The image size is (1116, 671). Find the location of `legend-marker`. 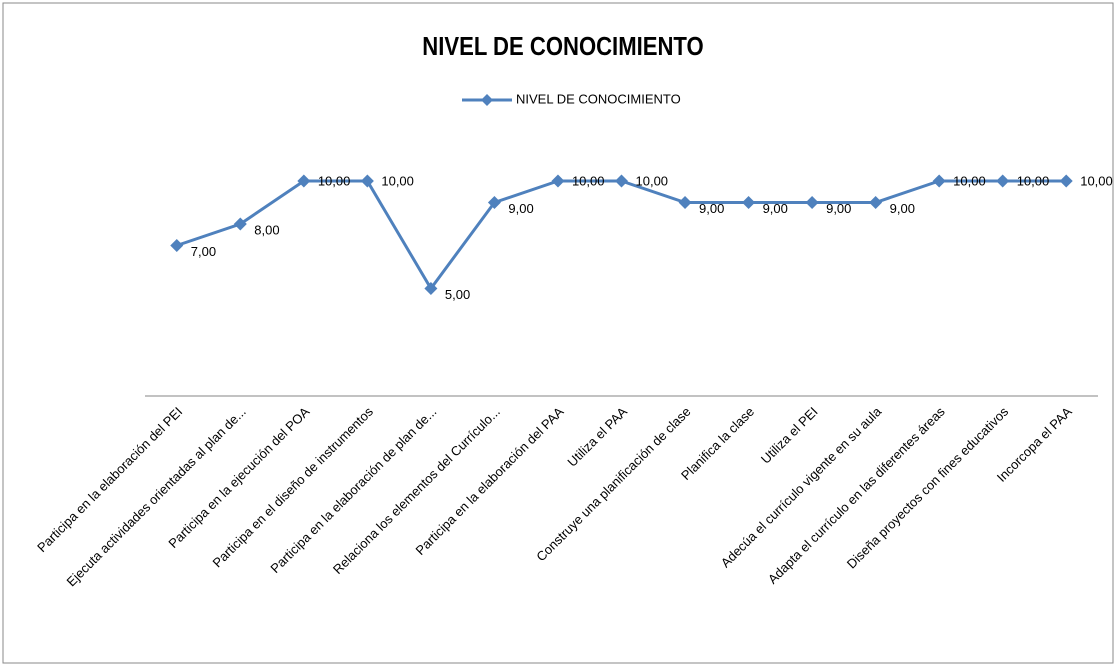

legend-marker is located at coordinates (487, 100).